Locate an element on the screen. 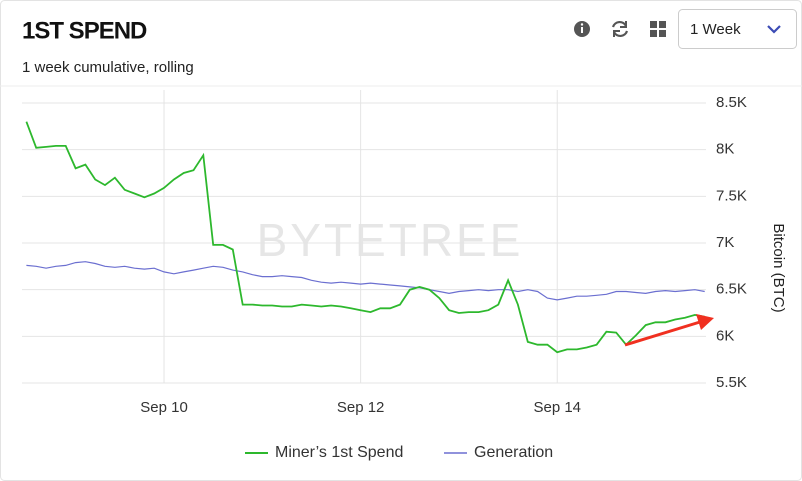 This screenshot has height=481, width=802. chart-title: 1ST SPEND is located at coordinates (84, 30).